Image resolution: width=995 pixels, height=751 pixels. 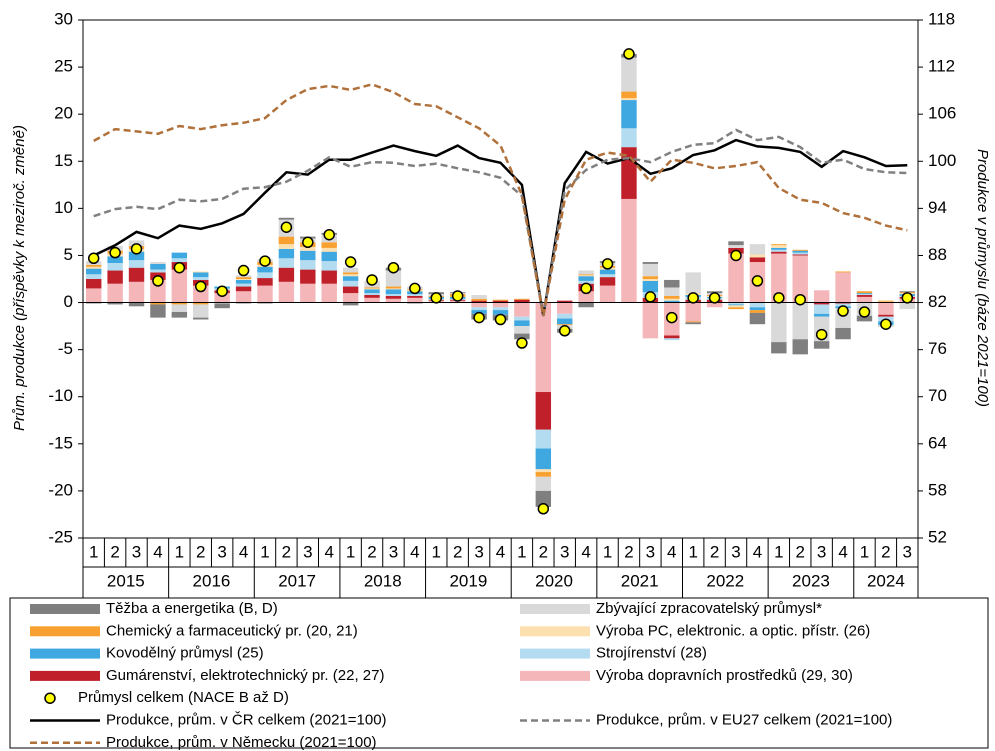 What do you see at coordinates (941, 18) in the screenshot?
I see `y2-tick-label: 118` at bounding box center [941, 18].